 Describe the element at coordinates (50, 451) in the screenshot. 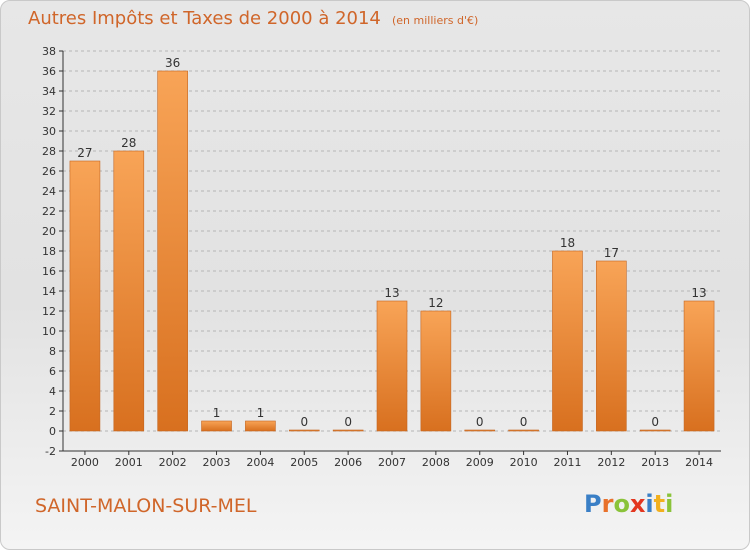

I see `y-tick-label: -2` at that location.